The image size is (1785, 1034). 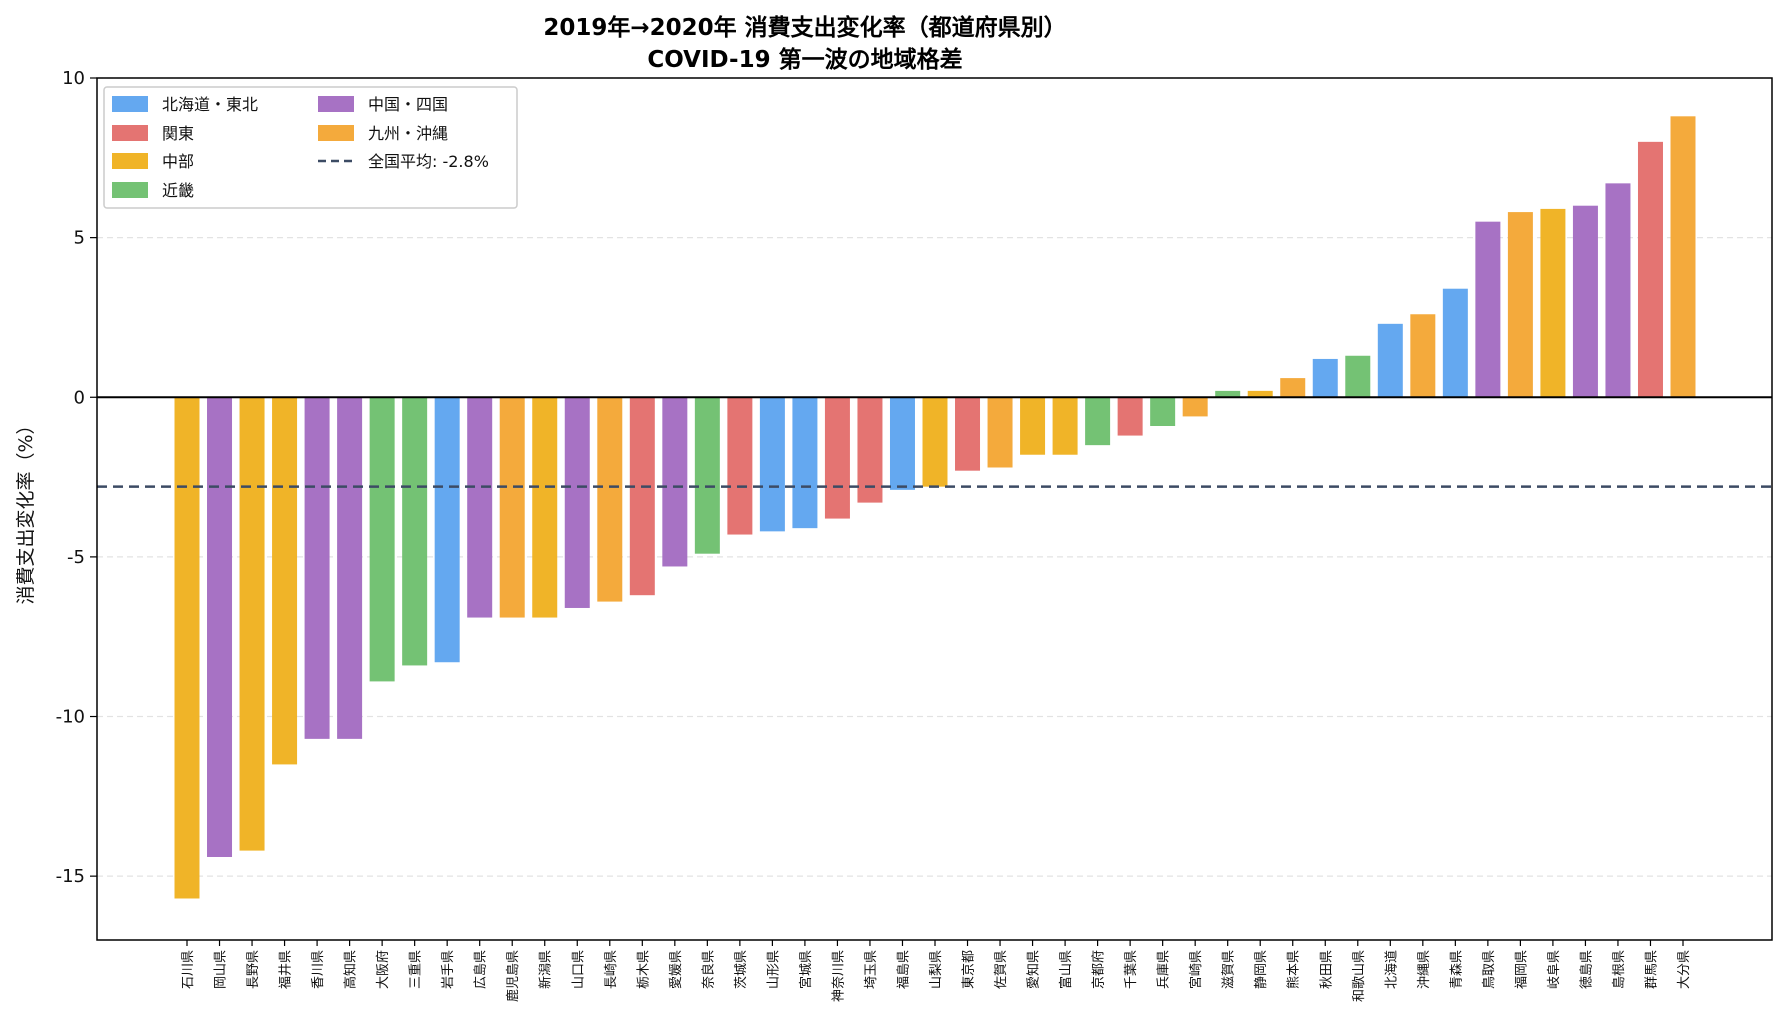 What do you see at coordinates (79, 397) in the screenshot?
I see `y-tick-label: 0` at bounding box center [79, 397].